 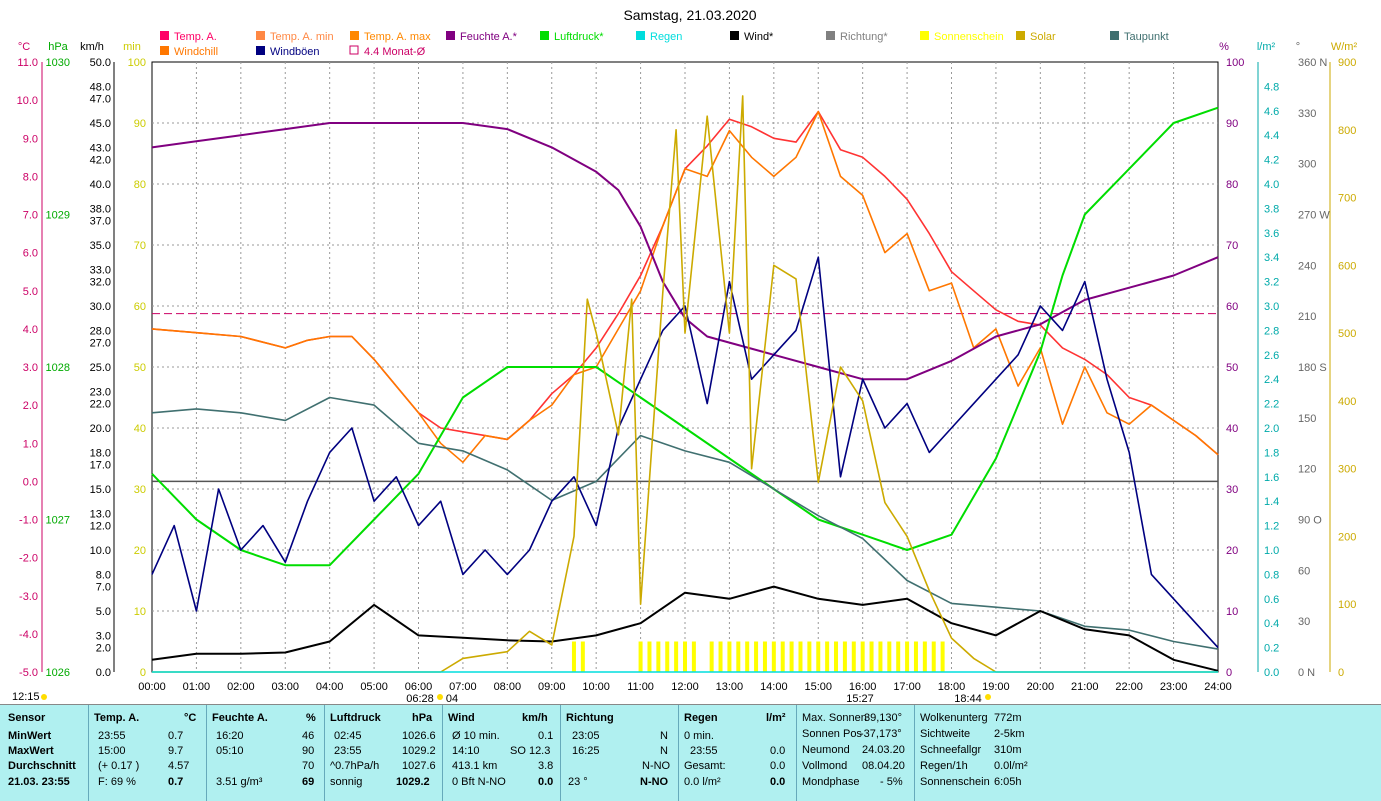 What do you see at coordinates (1347, 63) in the screenshot?
I see `solar-tick-label: 900` at bounding box center [1347, 63].